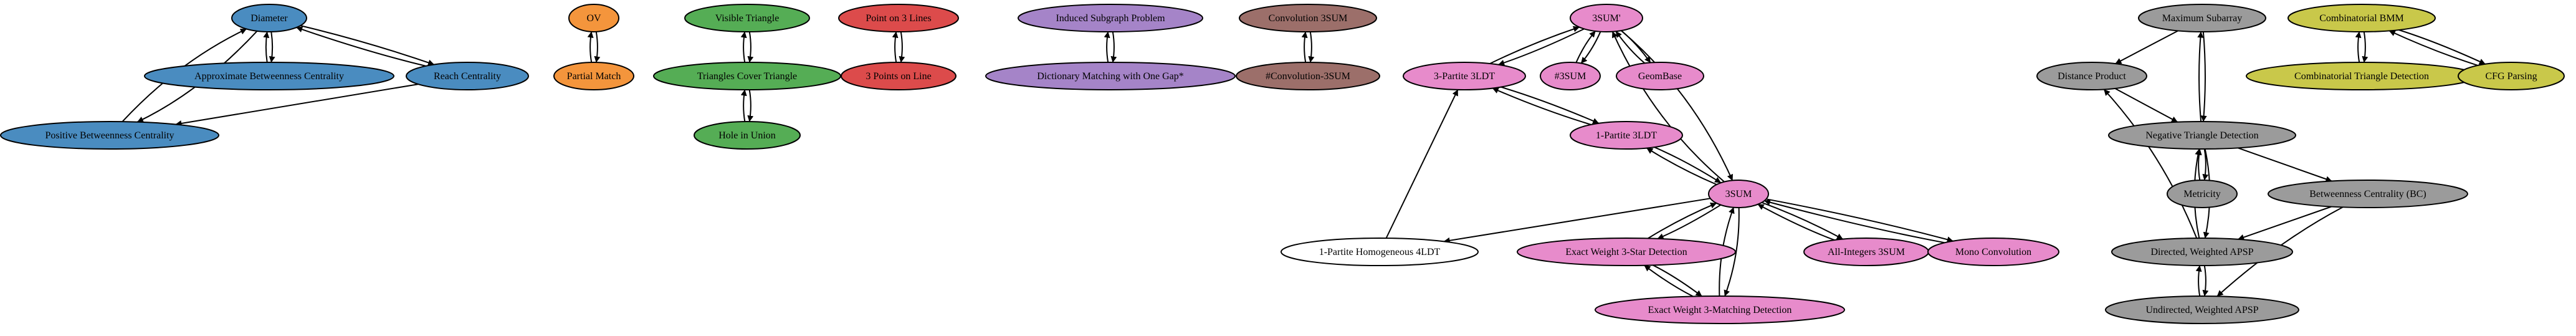 This screenshot has height=336, width=2576. I want to click on edge-3sum-to-ew3m, so click(1732, 252).